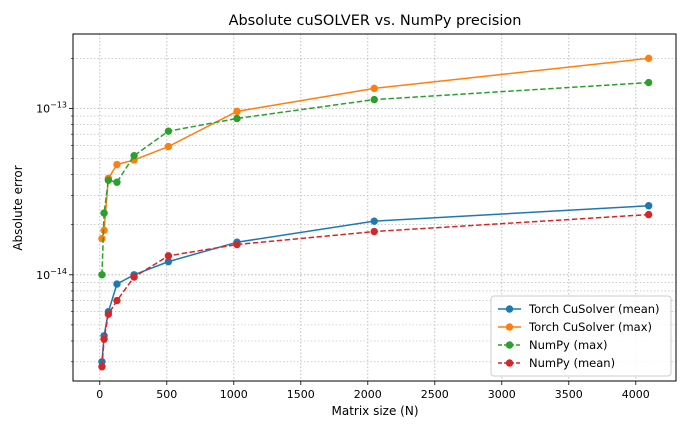  I want to click on legend-label: Torch CuSolver (max), so click(590, 327).